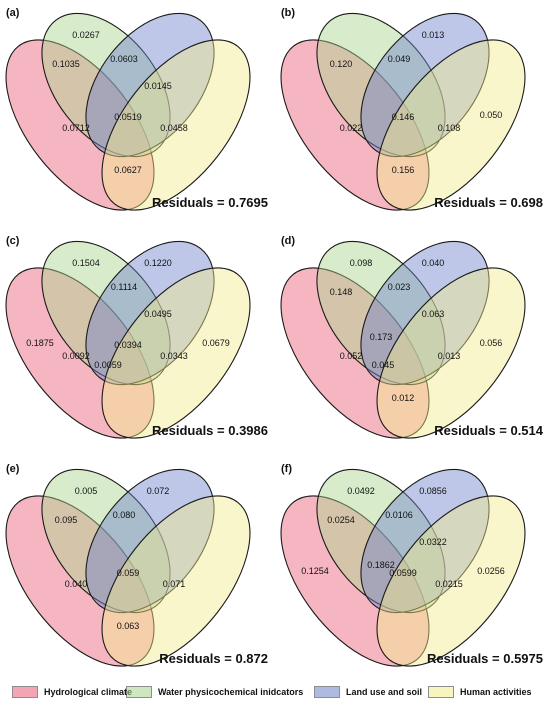 The image size is (550, 707). Describe the element at coordinates (433, 263) in the screenshot. I see `region-value-c: 0.040` at that location.